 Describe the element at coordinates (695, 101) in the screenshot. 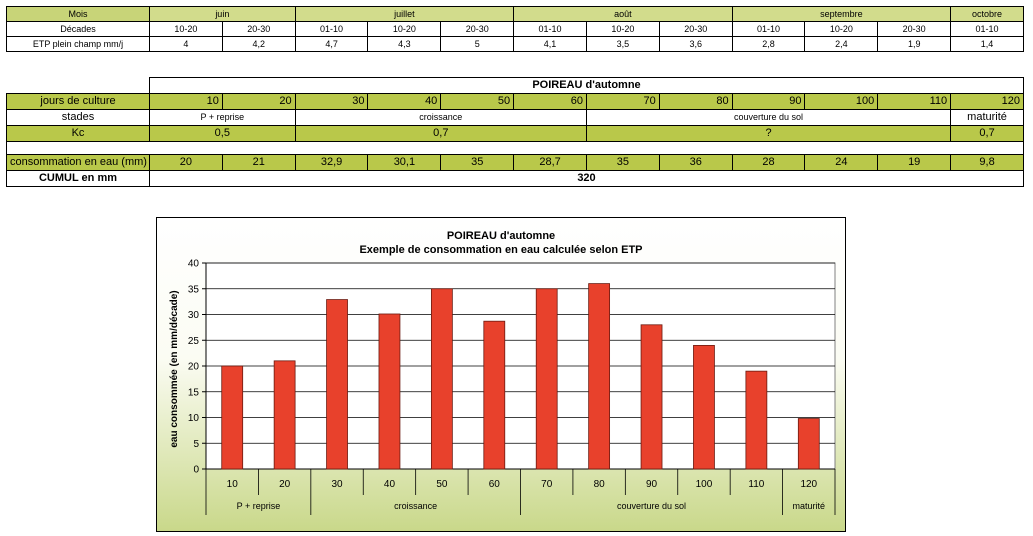

I see `jours-cell: 80` at that location.